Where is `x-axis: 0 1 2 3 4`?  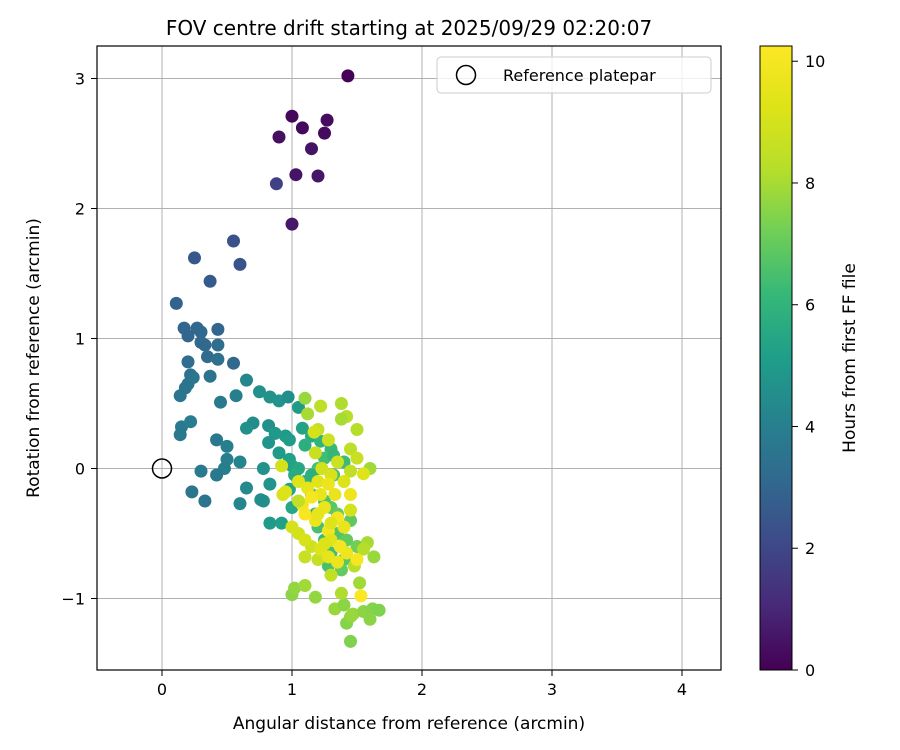
x-axis: 0 1 2 3 4 is located at coordinates (422, 684).